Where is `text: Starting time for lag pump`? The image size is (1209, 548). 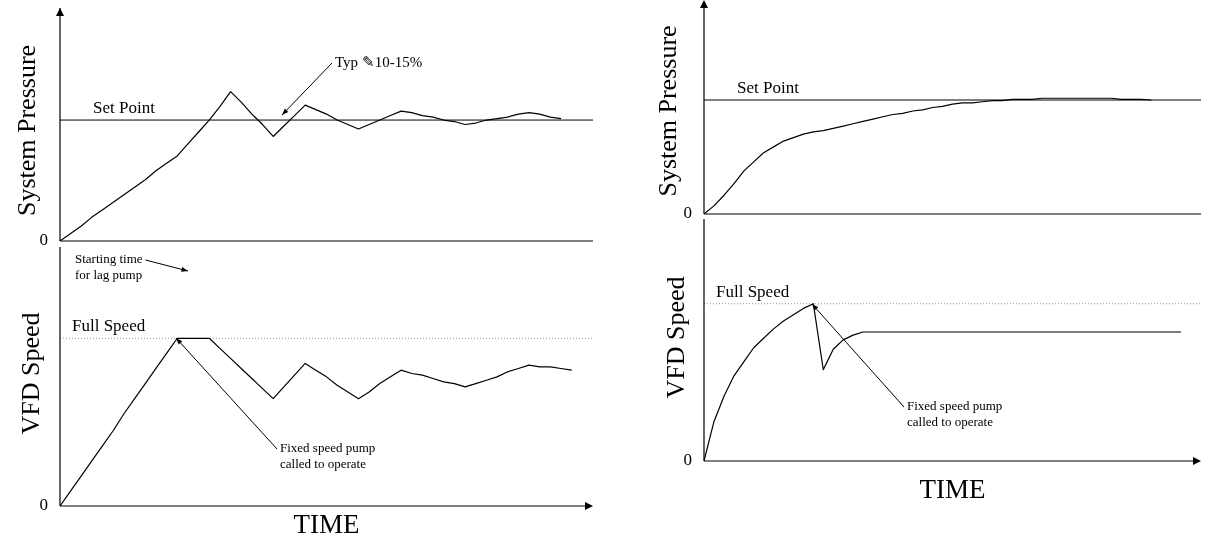 text: Starting time for lag pump is located at coordinates (109, 267).